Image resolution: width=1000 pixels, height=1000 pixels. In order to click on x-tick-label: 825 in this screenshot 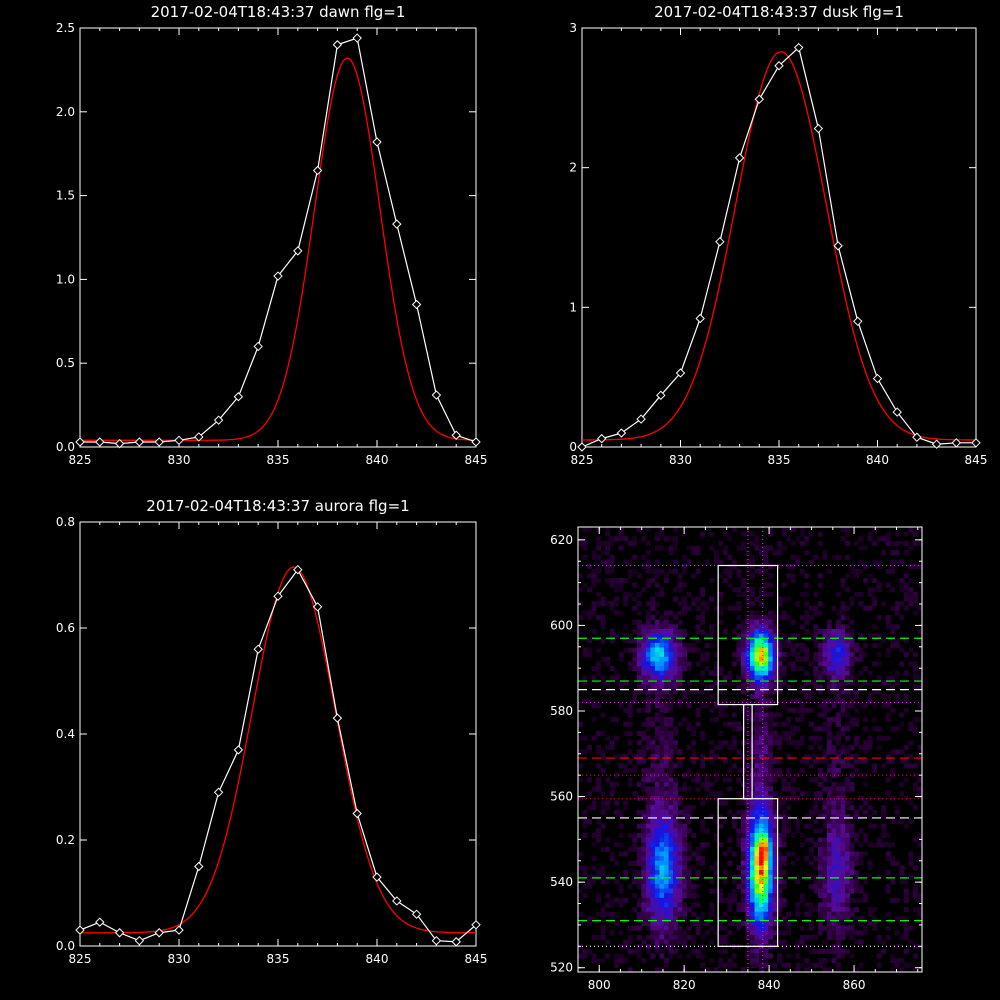, I will do `click(80, 959)`.